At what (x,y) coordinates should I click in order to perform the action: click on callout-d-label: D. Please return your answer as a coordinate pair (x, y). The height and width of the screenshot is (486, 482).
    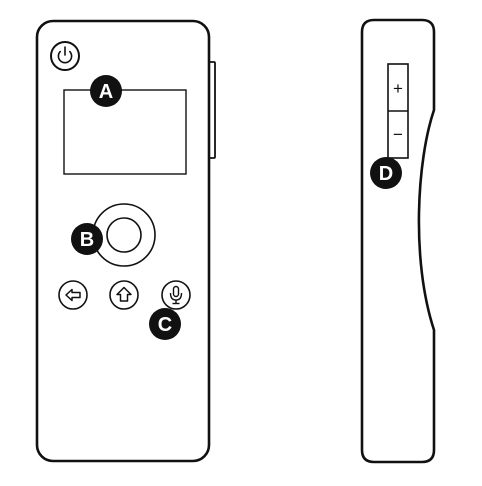
    Looking at the image, I should click on (386, 174).